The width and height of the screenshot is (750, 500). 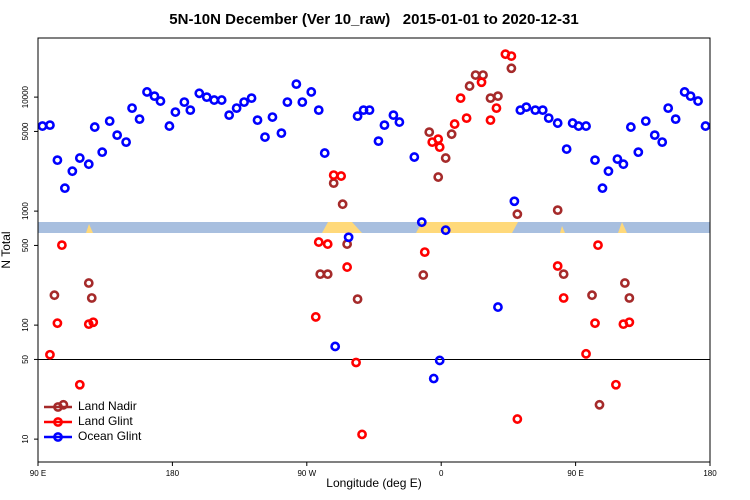 I want to click on y-tick-label: 100, so click(x=25, y=325).